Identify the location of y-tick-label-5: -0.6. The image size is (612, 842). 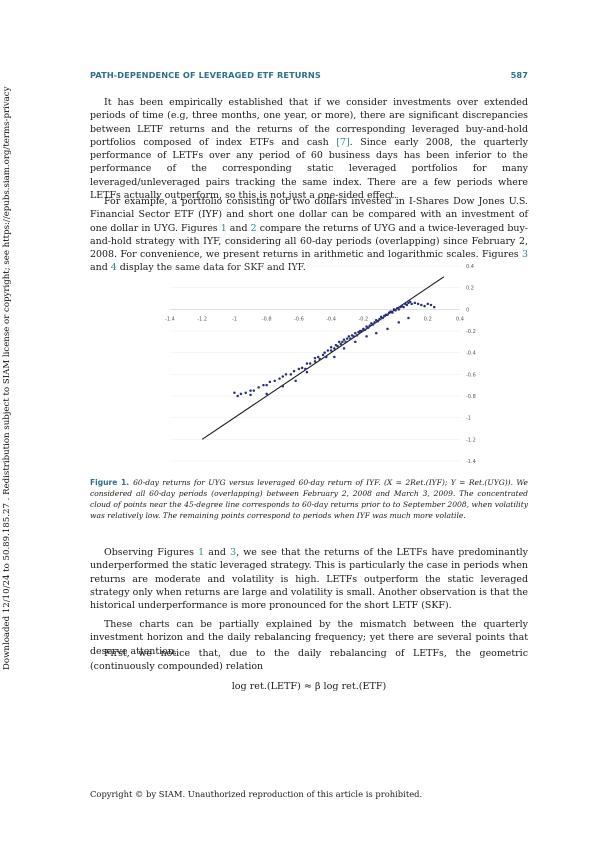
(471, 375).